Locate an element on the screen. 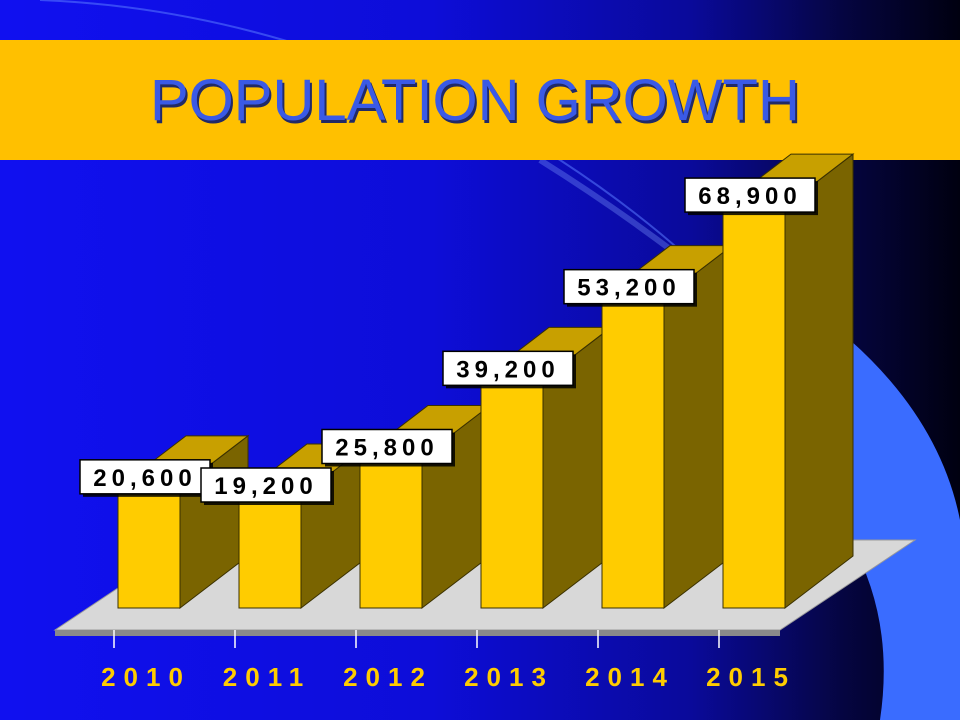 Image resolution: width=960 pixels, height=720 pixels. x-tick-label: 2013 is located at coordinates (509, 677).